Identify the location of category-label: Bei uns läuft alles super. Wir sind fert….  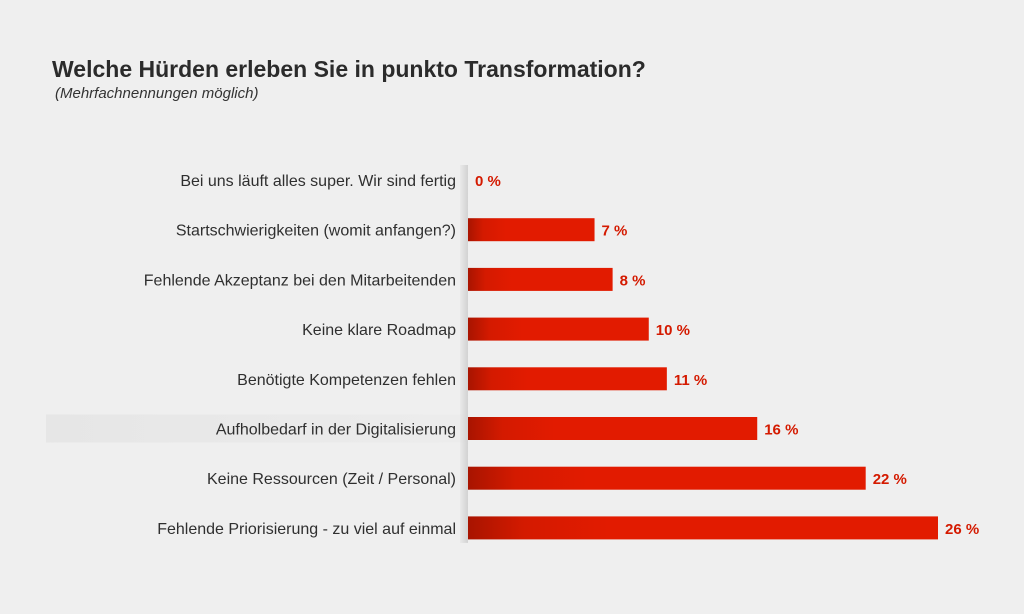
(318, 181).